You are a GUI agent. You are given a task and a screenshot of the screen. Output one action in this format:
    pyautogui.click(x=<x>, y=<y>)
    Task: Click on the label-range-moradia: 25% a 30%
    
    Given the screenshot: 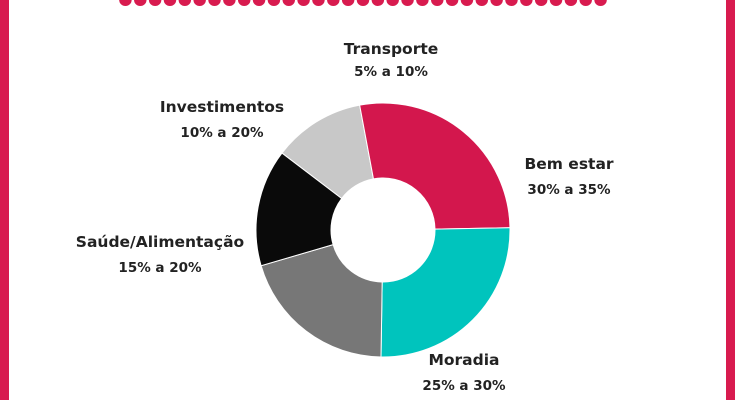 What is the action you would take?
    pyautogui.click(x=464, y=386)
    